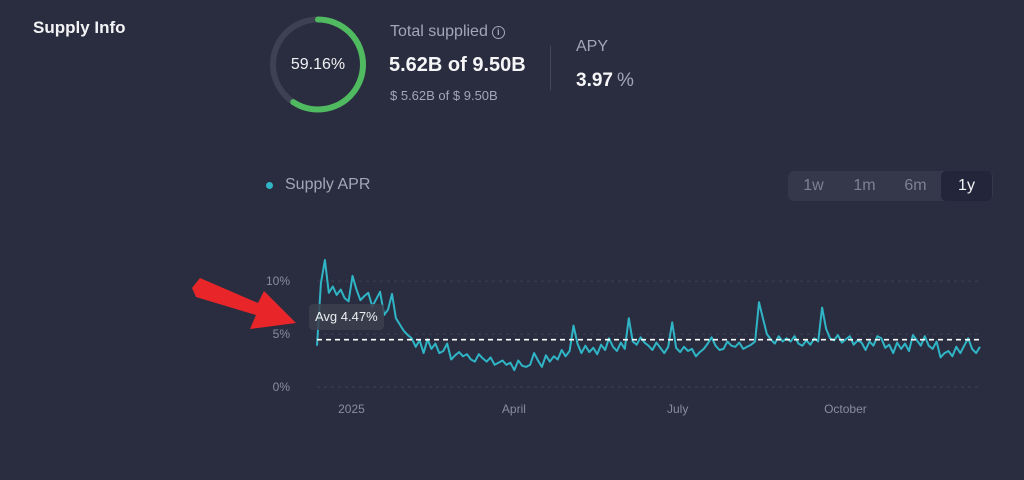 This screenshot has width=1024, height=480. I want to click on y-tick-label: 10%, so click(278, 281).